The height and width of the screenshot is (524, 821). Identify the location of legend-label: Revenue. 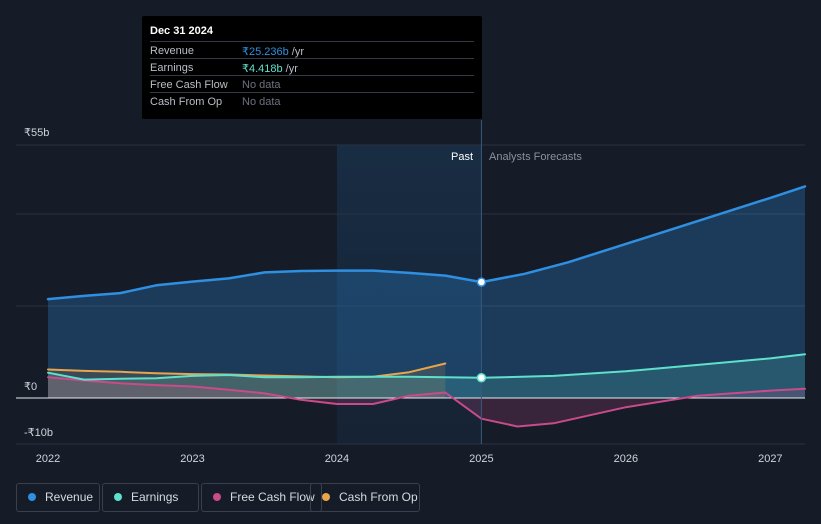
(69, 497).